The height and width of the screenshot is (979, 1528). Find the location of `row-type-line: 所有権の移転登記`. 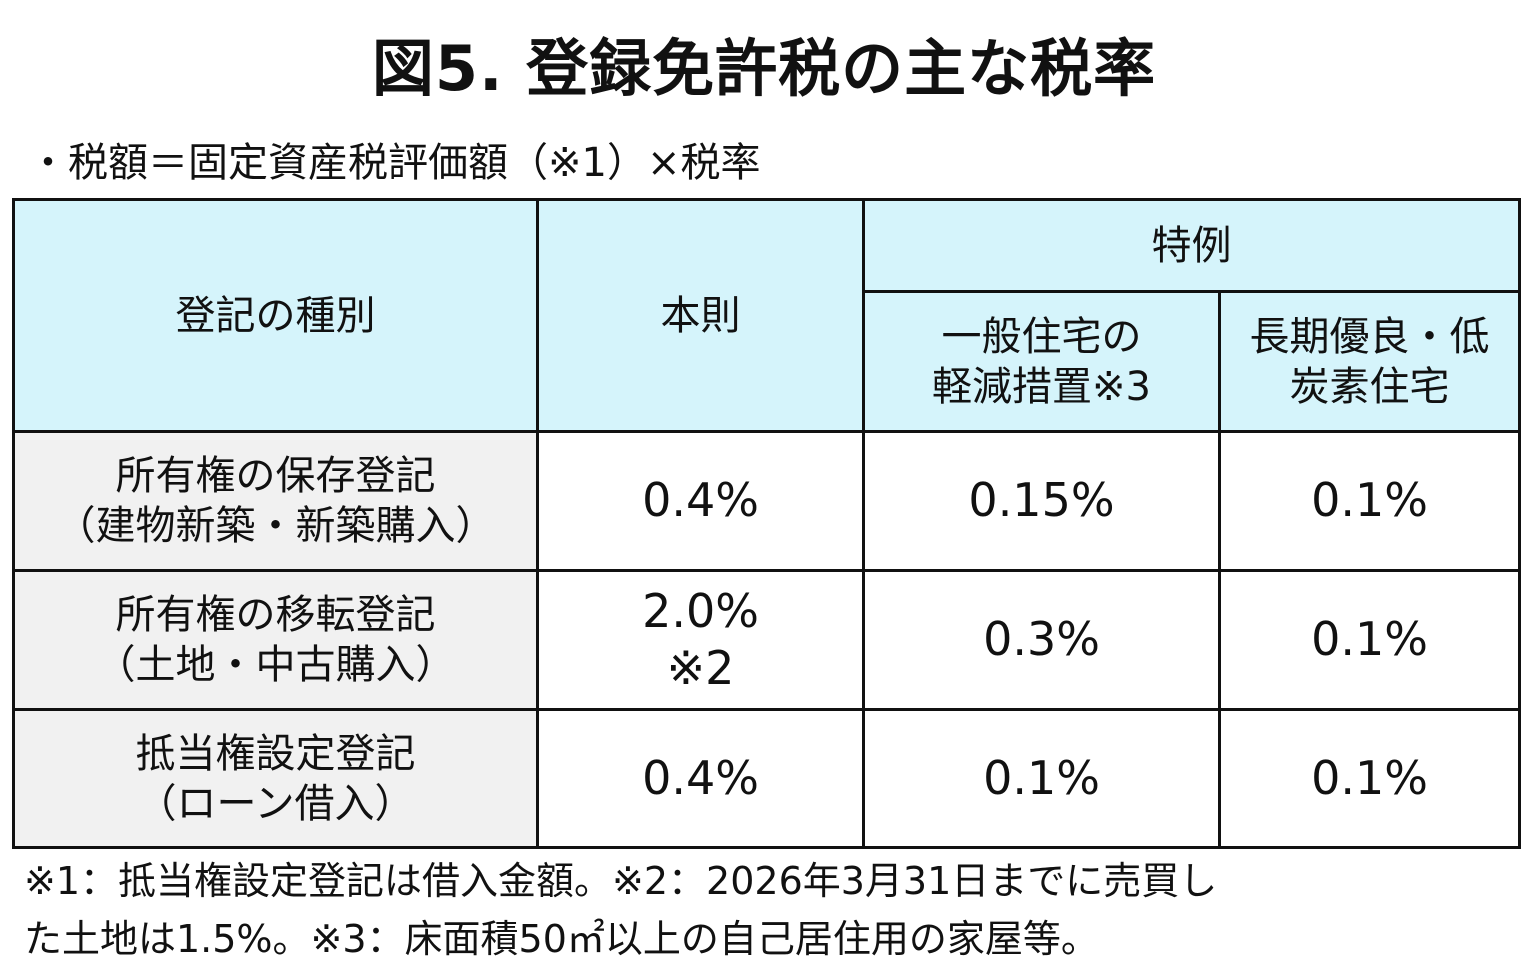

row-type-line: 所有権の移転登記 is located at coordinates (275, 615).